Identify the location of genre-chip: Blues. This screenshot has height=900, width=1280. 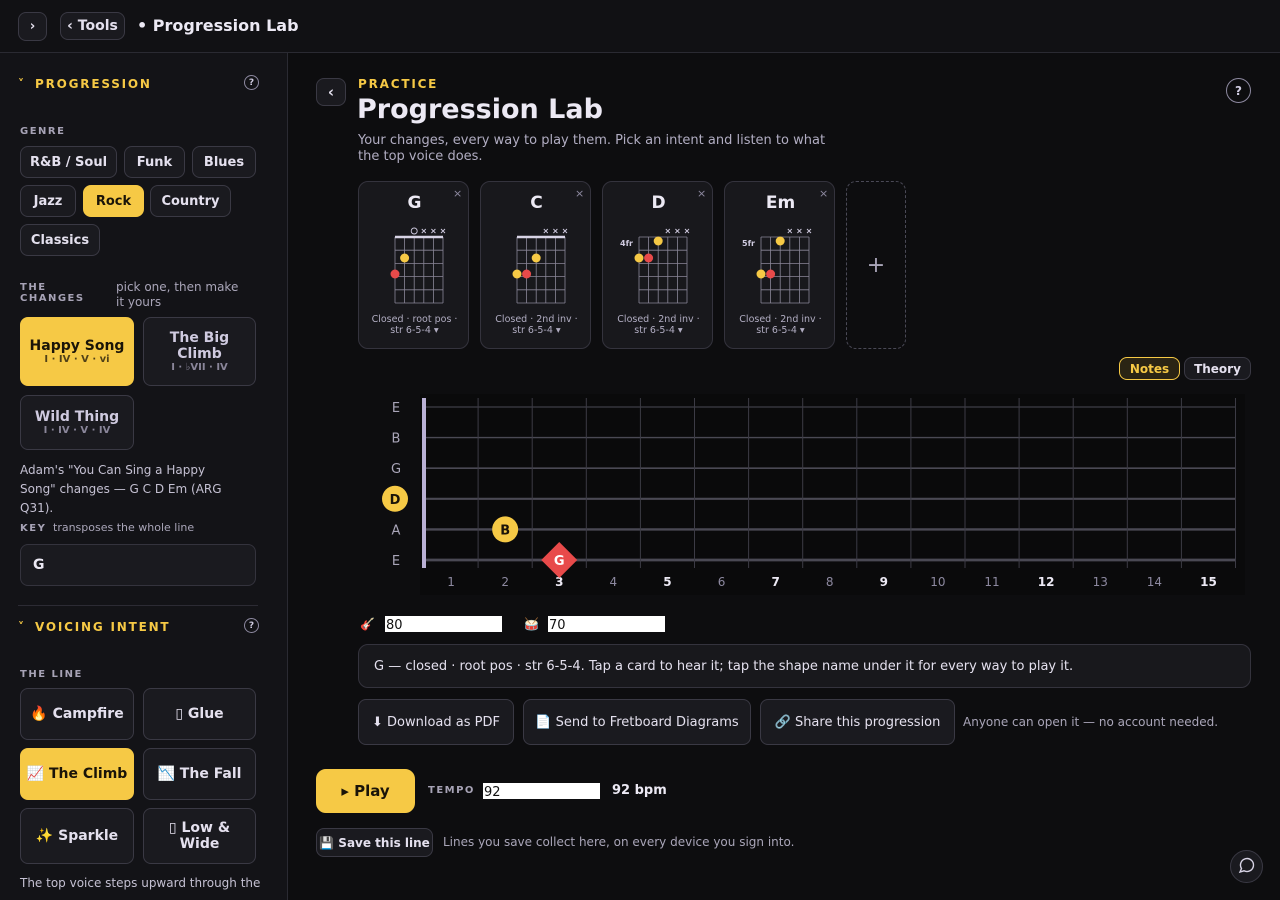
(224, 162).